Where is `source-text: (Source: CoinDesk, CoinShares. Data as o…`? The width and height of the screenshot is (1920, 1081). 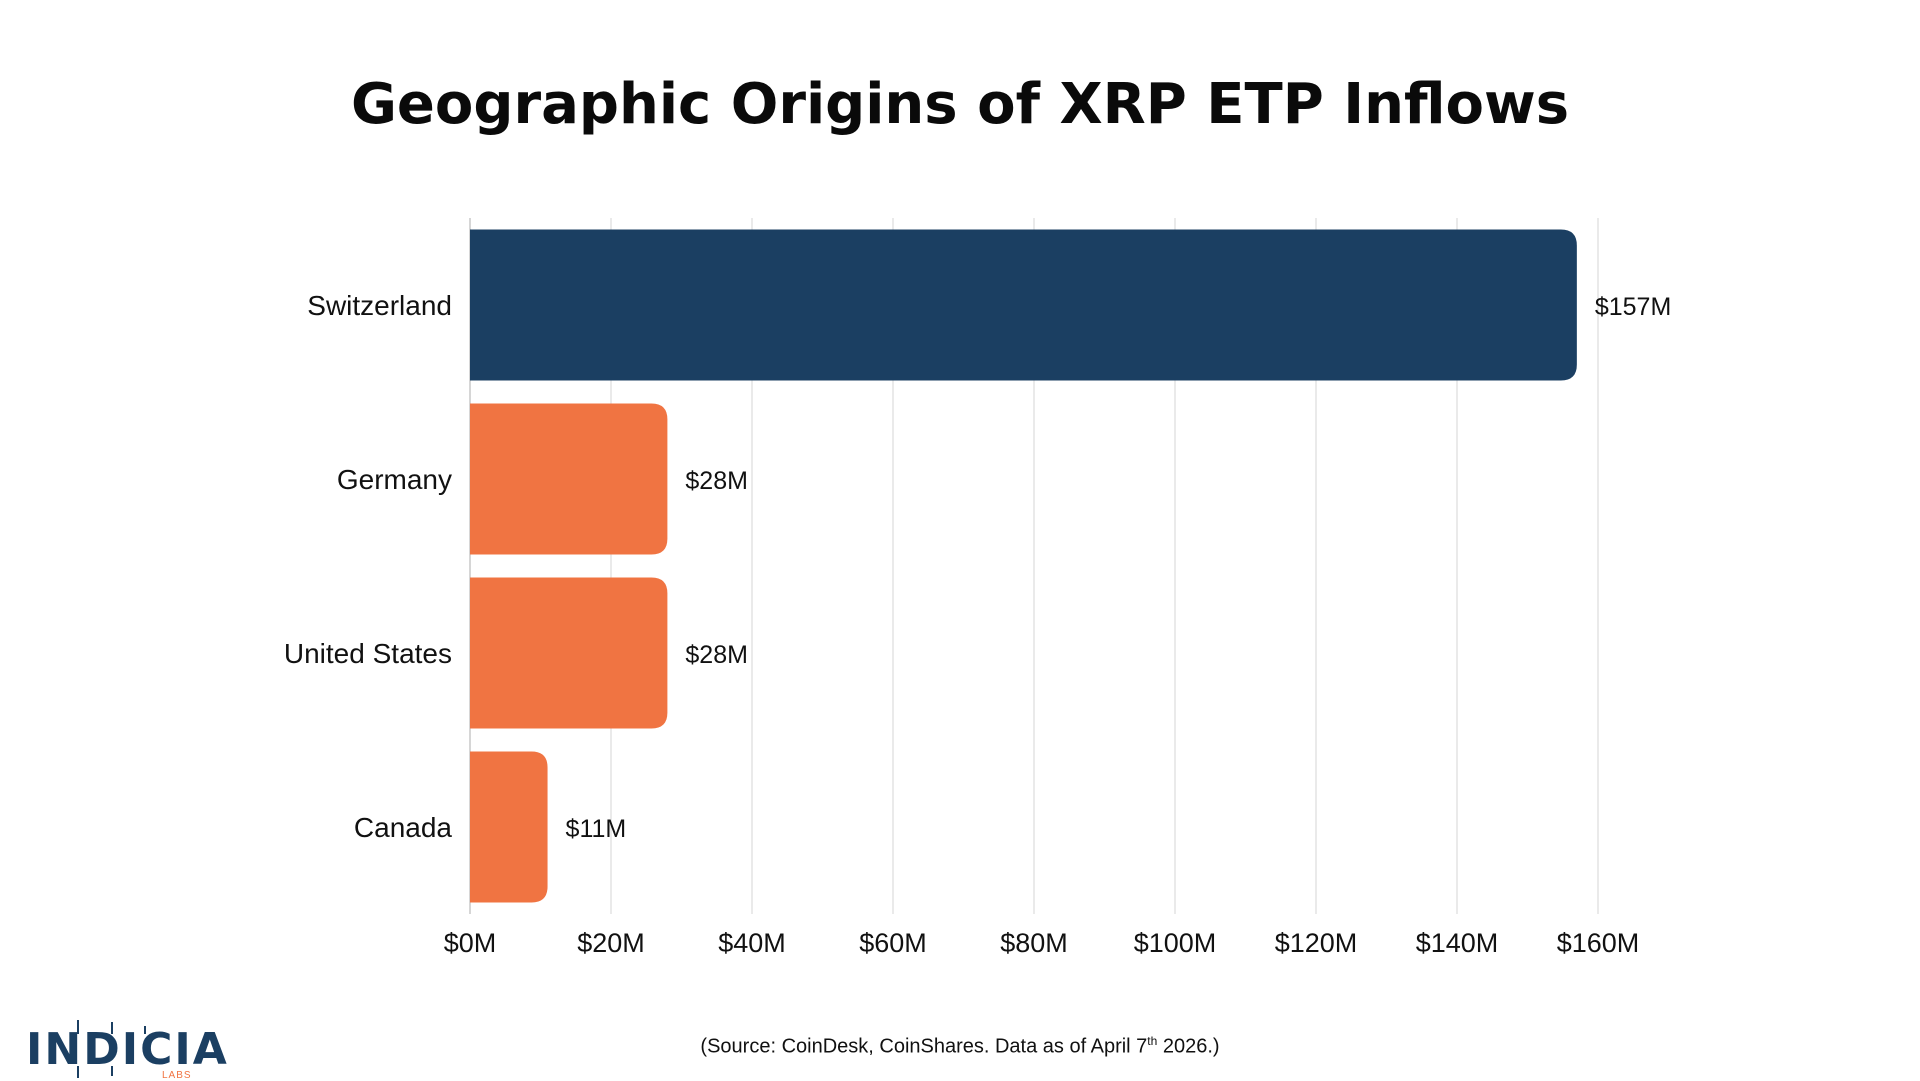 source-text: (Source: CoinDesk, CoinShares. Data as o… is located at coordinates (924, 1046).